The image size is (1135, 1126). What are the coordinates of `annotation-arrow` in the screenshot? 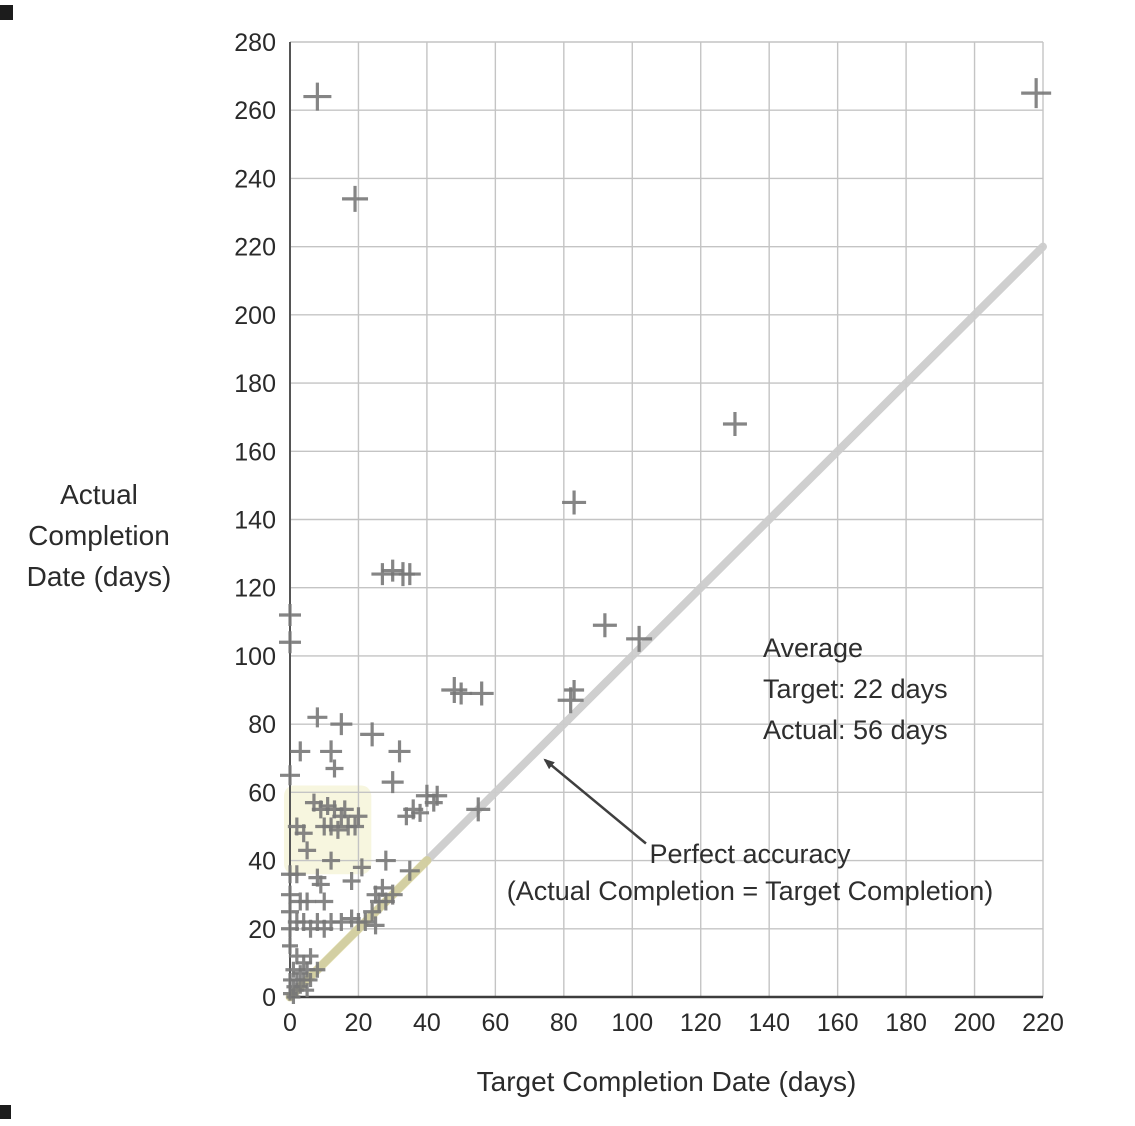 It's located at (595, 801).